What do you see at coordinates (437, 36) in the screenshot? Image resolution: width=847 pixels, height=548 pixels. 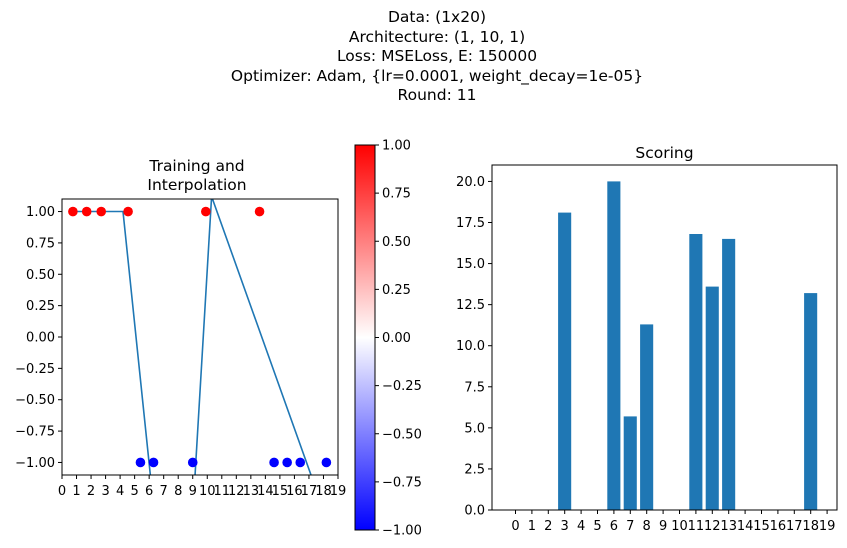 I see `title-line-architecture: Architecture: (1, 10, 1)` at bounding box center [437, 36].